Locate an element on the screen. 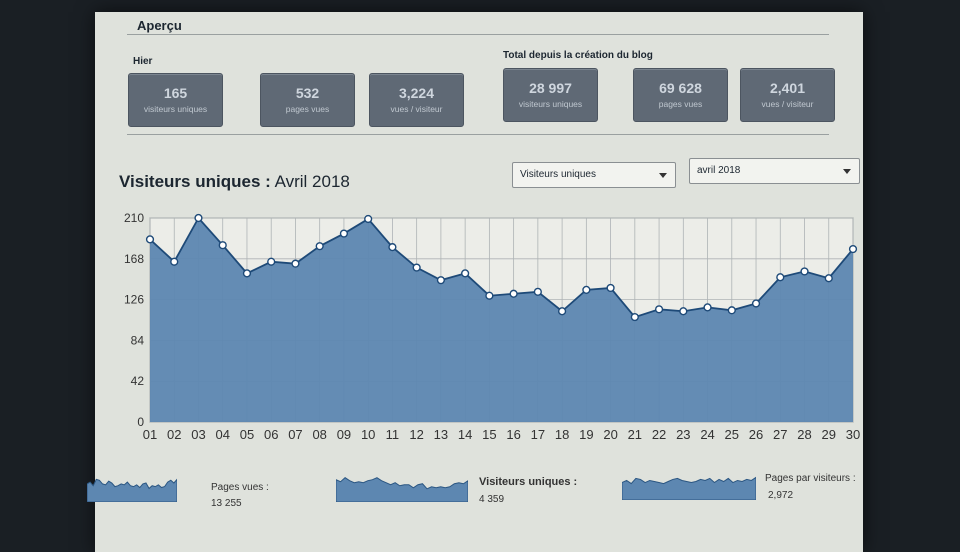  x-tick-label: 11 is located at coordinates (393, 434).